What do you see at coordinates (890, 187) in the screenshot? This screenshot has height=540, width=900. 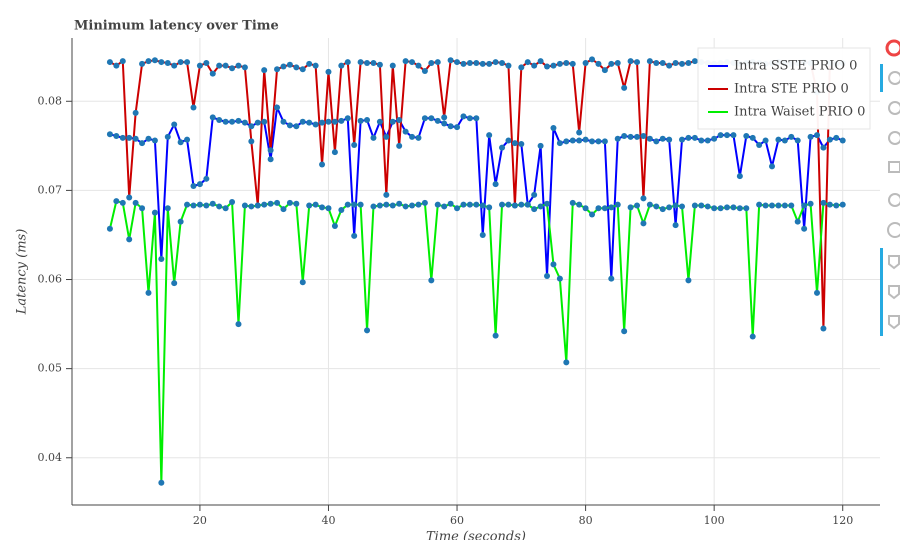 I see `toolbar` at bounding box center [890, 187].